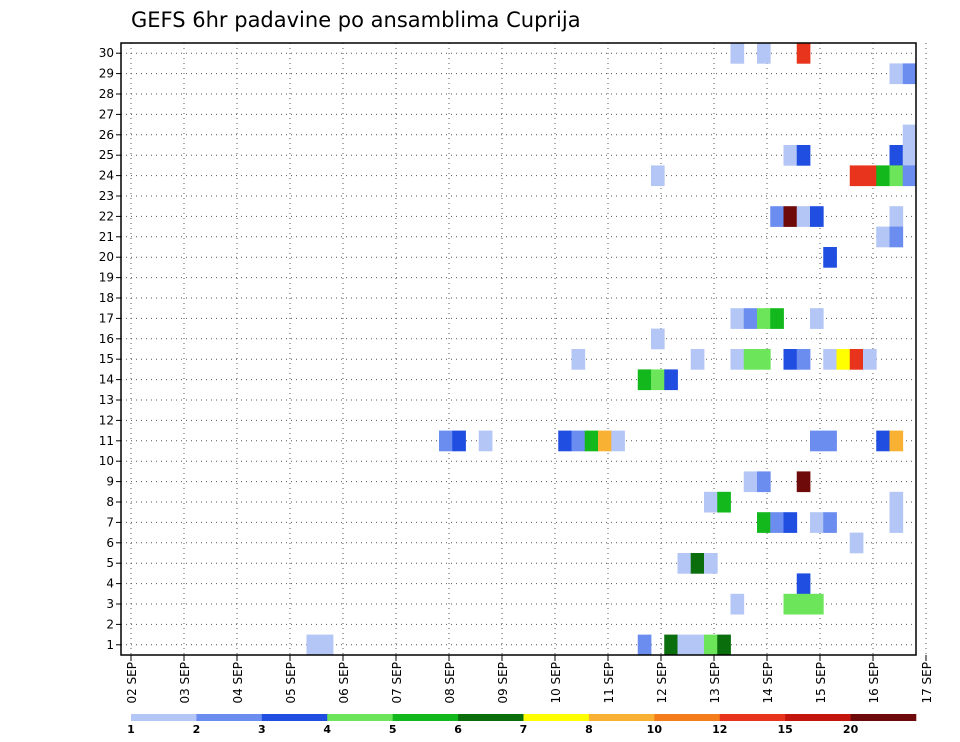 This screenshot has width=960, height=742. Describe the element at coordinates (110, 502) in the screenshot. I see `y-tick-label: 8` at that location.